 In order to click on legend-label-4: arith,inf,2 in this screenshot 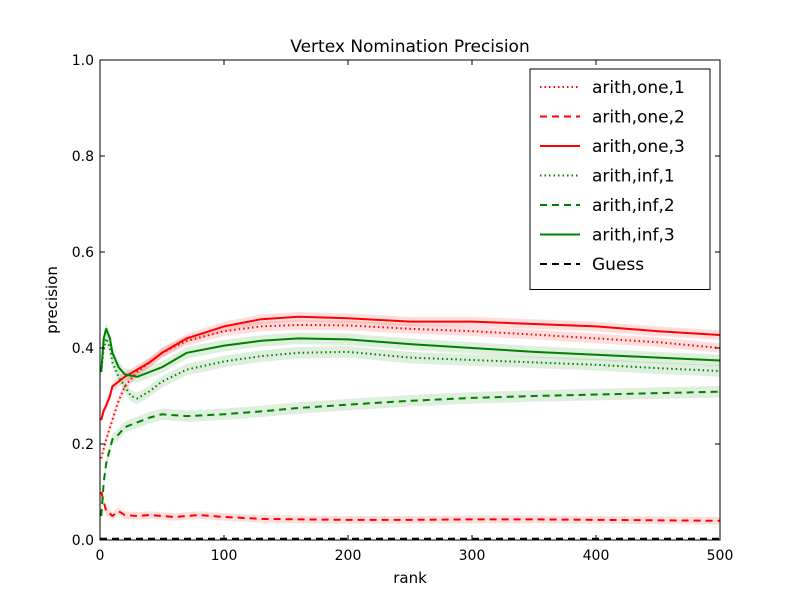, I will do `click(633, 206)`.